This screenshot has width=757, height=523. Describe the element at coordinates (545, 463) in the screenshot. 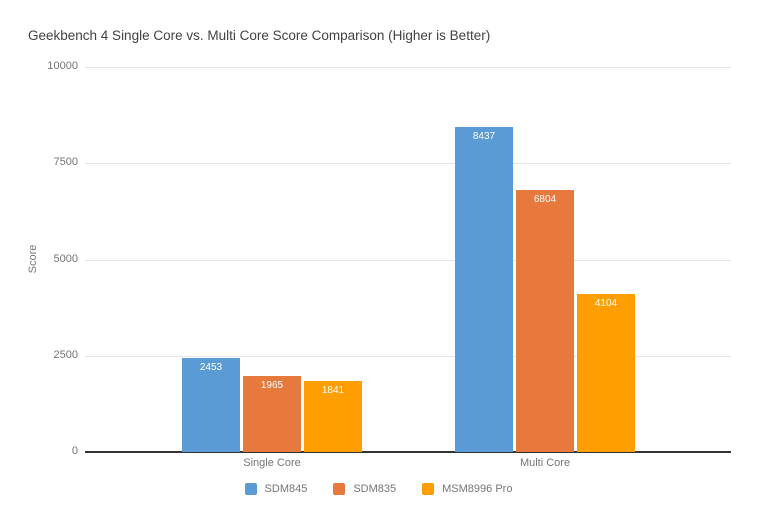

I see `x-category-label: Multi Core` at that location.